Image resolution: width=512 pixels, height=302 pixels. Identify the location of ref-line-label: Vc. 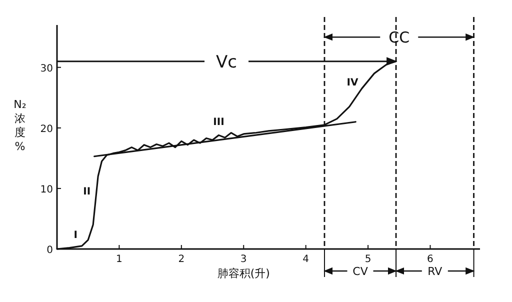
(227, 62).